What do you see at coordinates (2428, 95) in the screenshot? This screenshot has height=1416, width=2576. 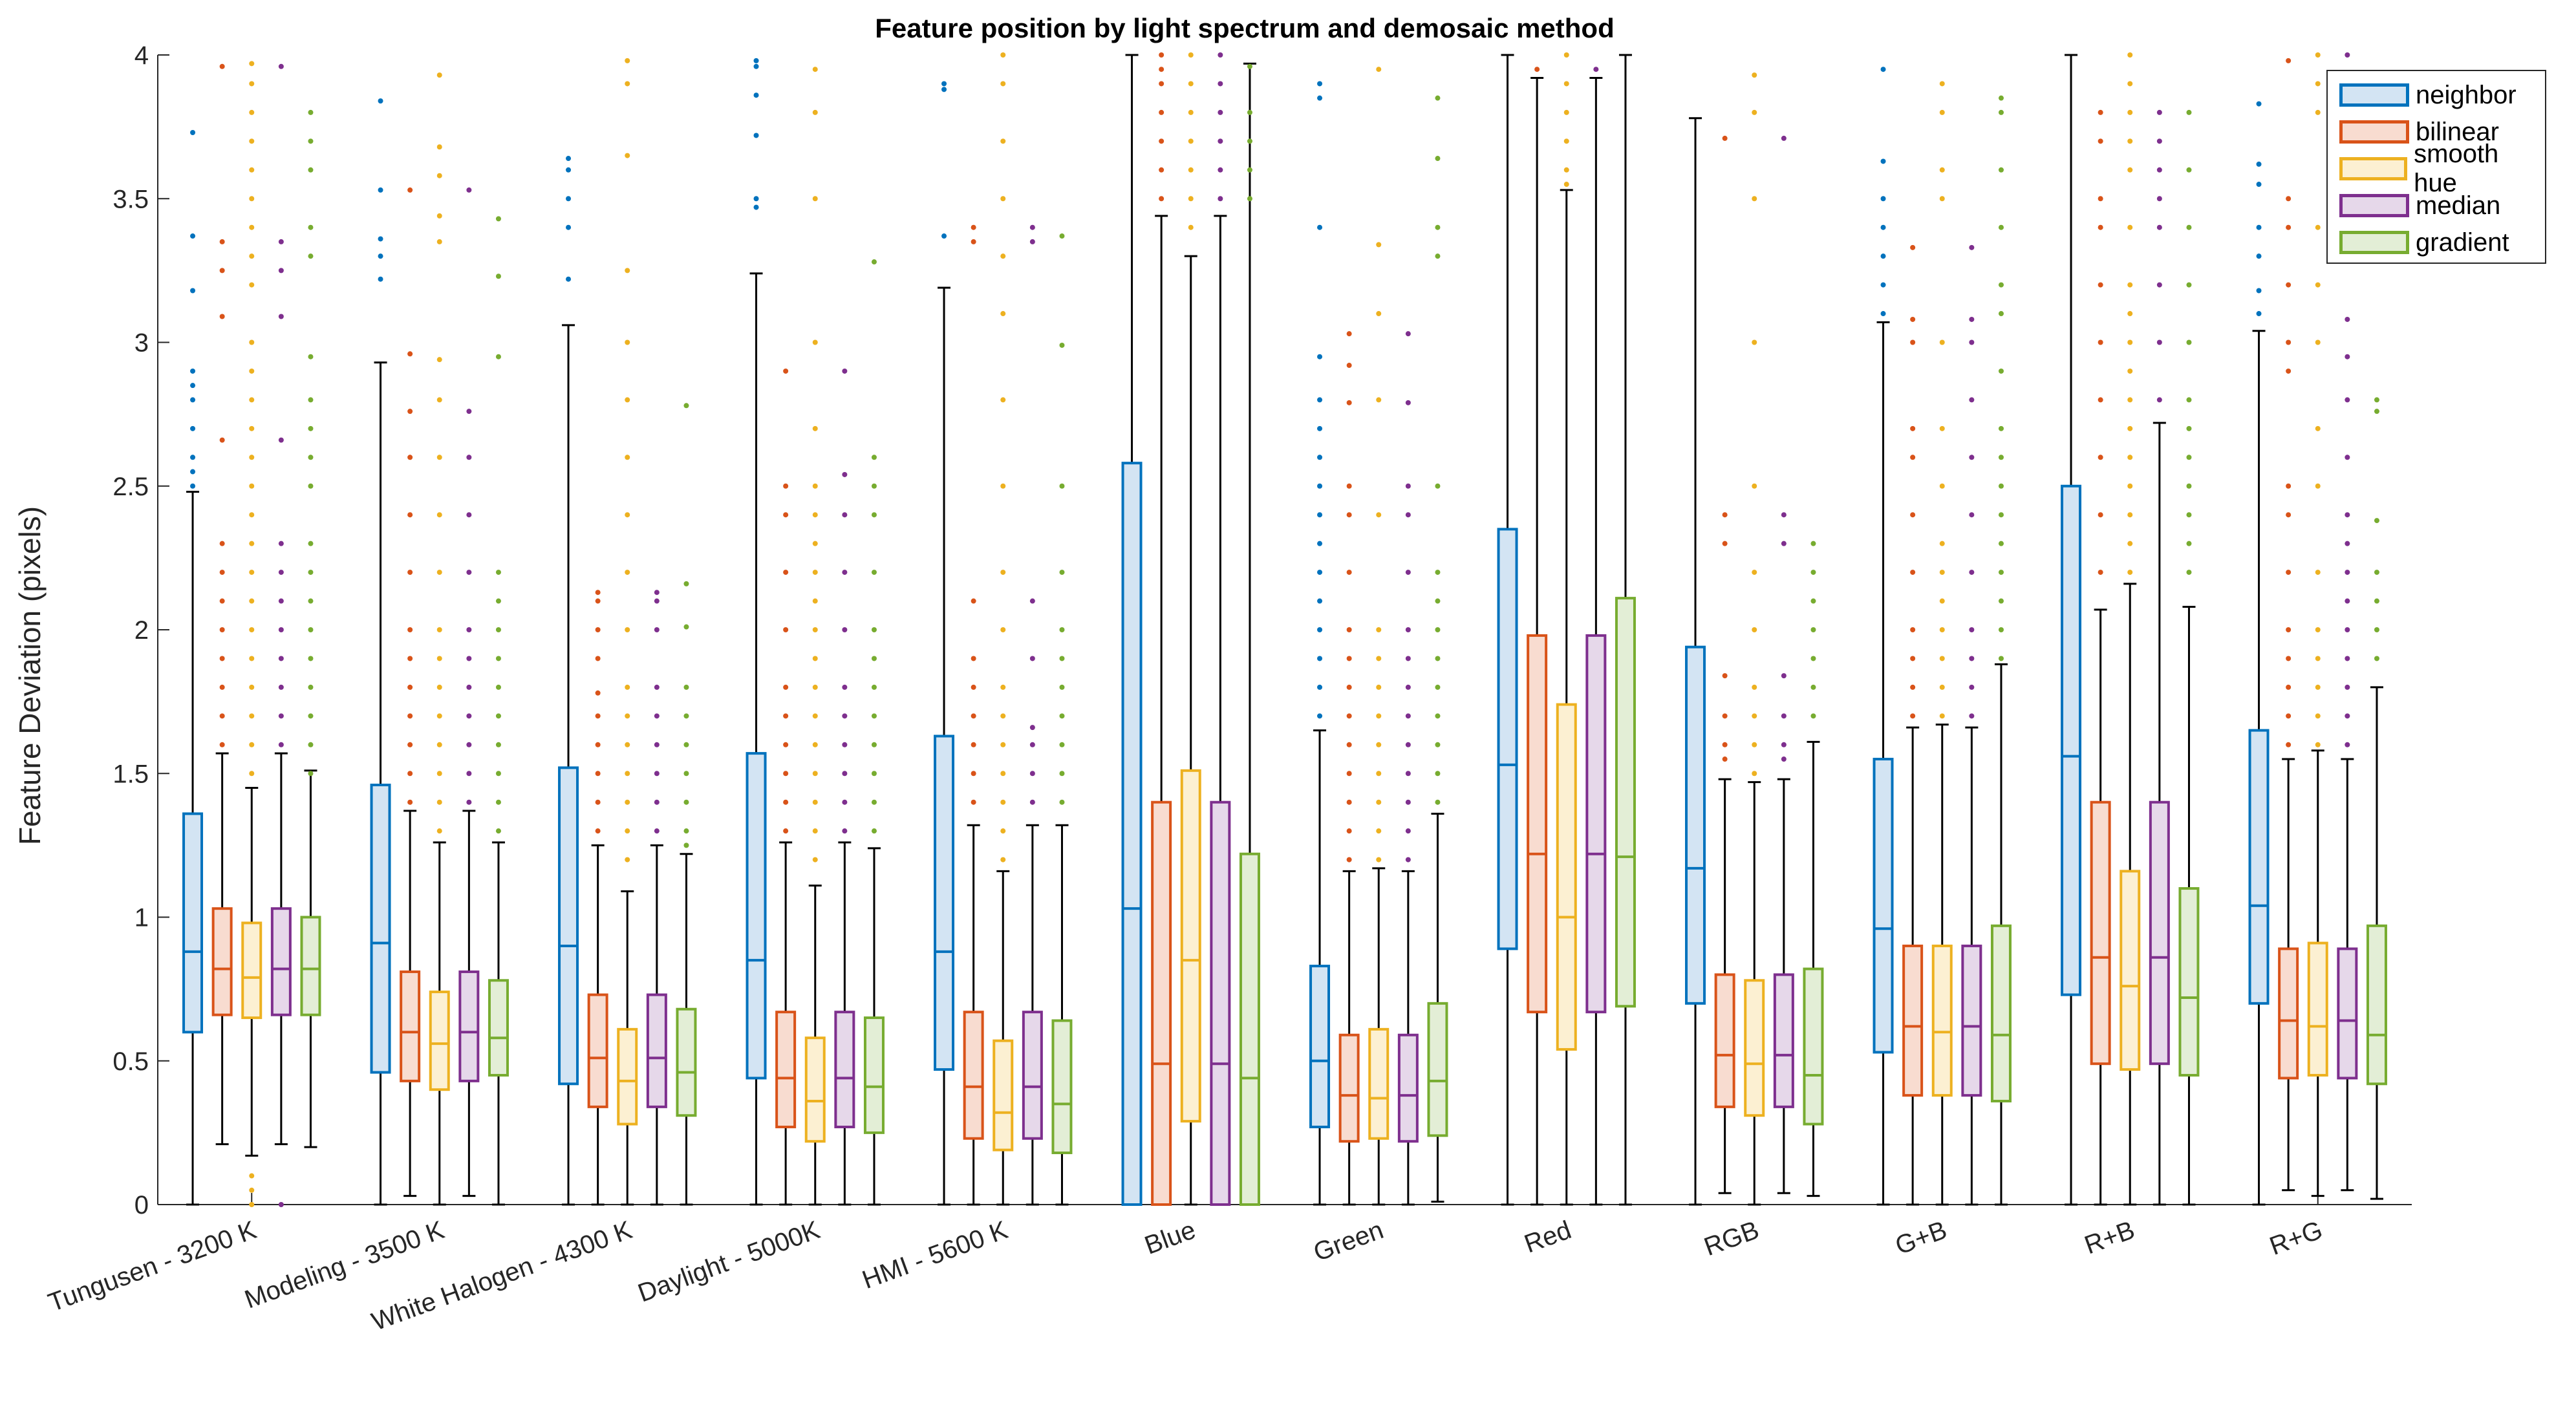 I see `legend-item-neighbor: neighbor` at bounding box center [2428, 95].